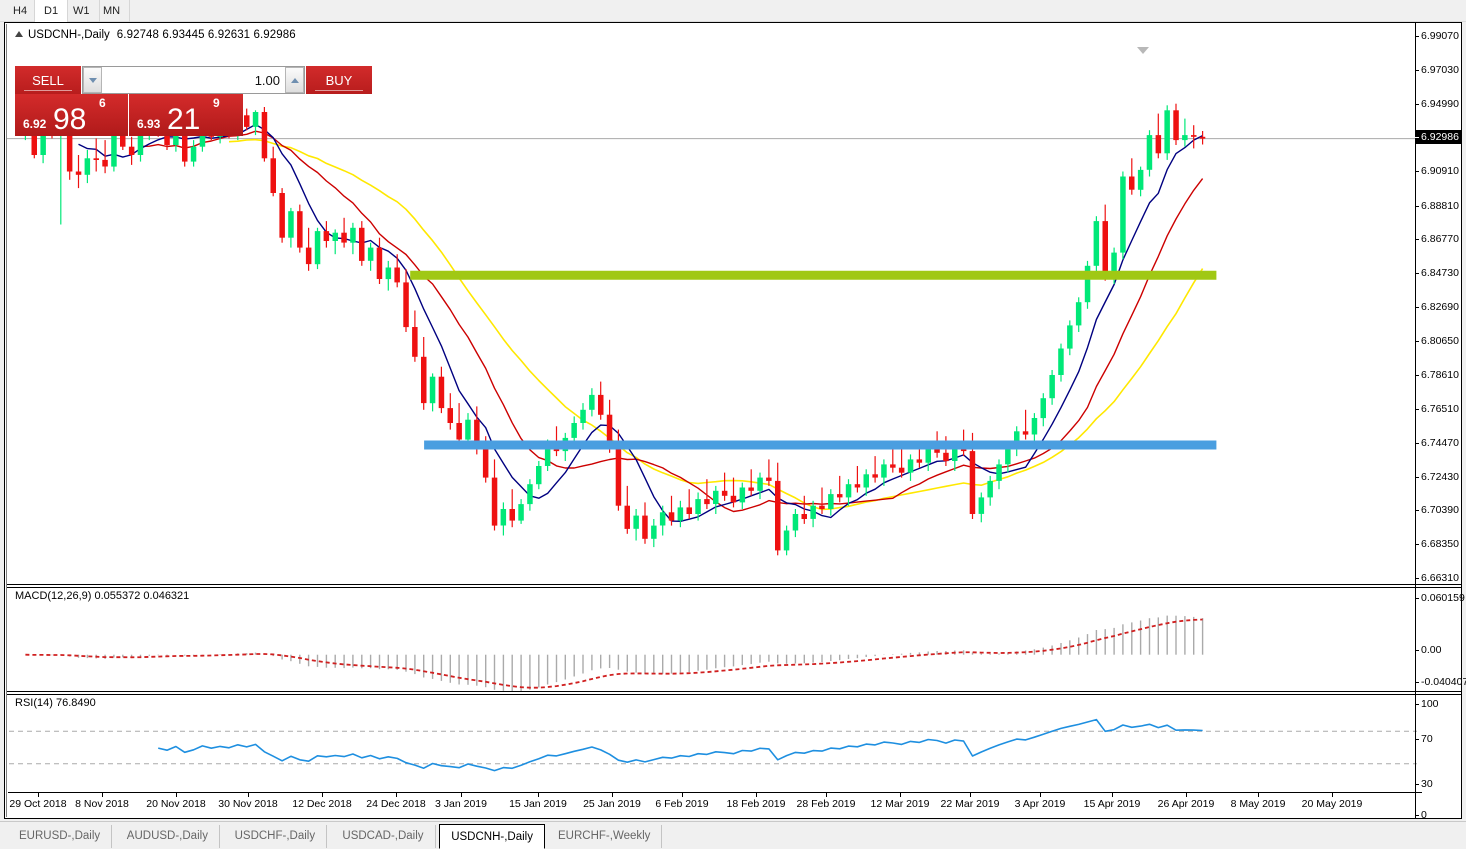 The width and height of the screenshot is (1466, 849). Describe the element at coordinates (60, 836) in the screenshot. I see `chart-tab-eurusd: EURUSD-,Daily` at that location.